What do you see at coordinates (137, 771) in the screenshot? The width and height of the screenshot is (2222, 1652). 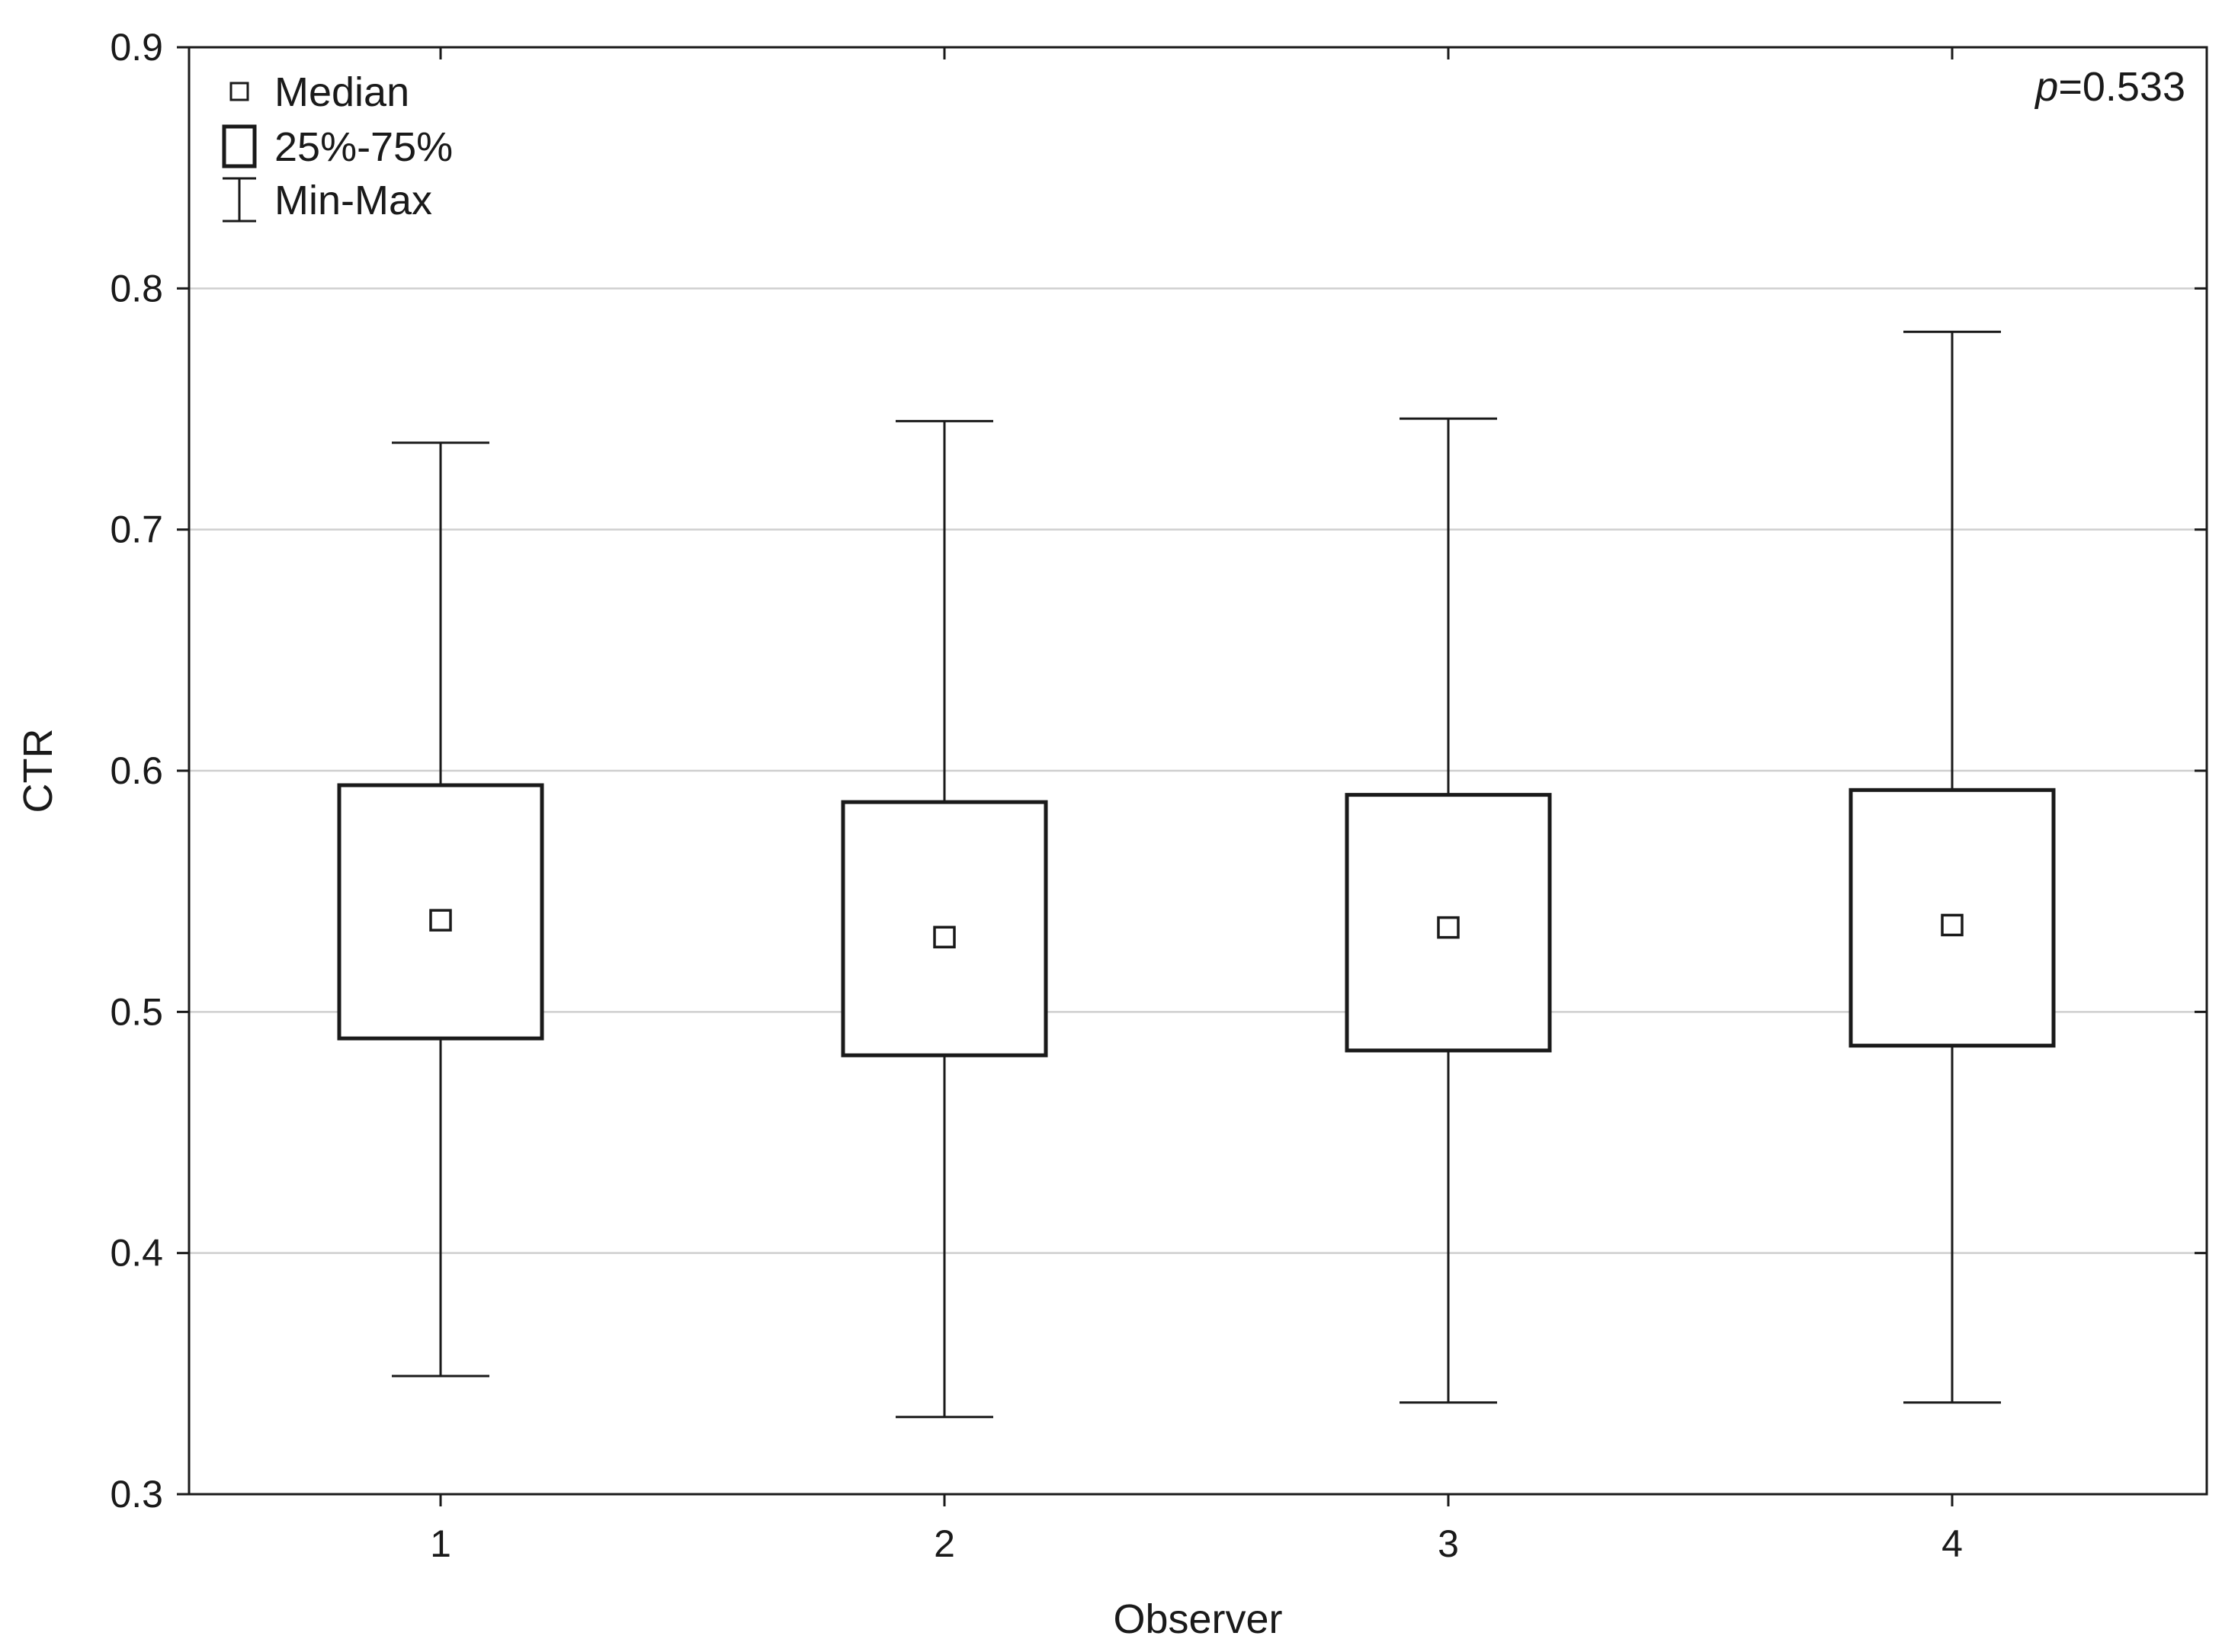 I see `y-tick-label: 0.6` at bounding box center [137, 771].